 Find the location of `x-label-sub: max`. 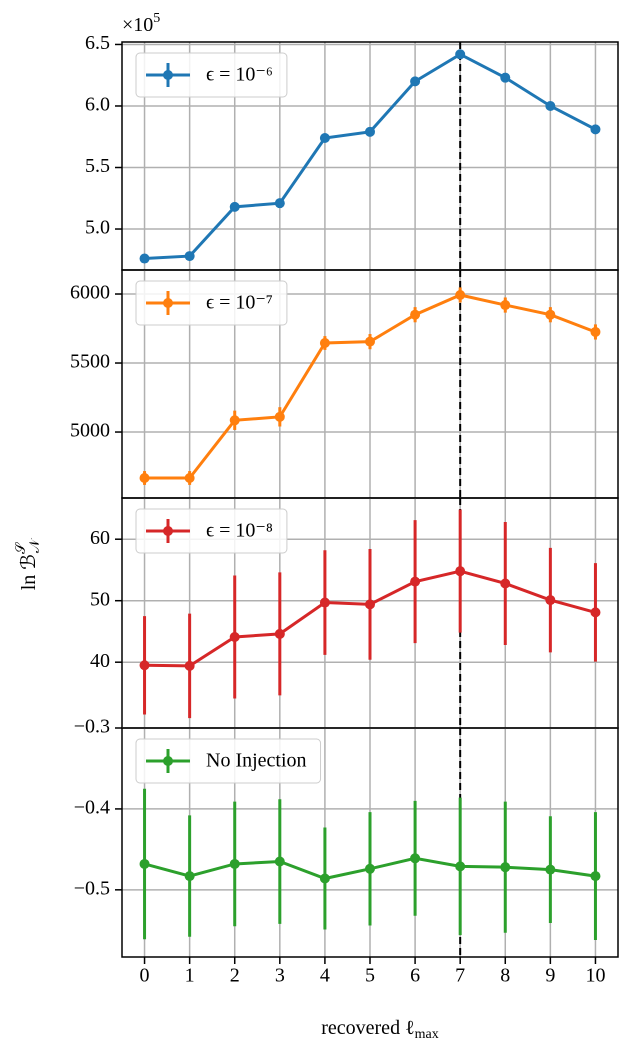

x-label-sub: max is located at coordinates (427, 1034).